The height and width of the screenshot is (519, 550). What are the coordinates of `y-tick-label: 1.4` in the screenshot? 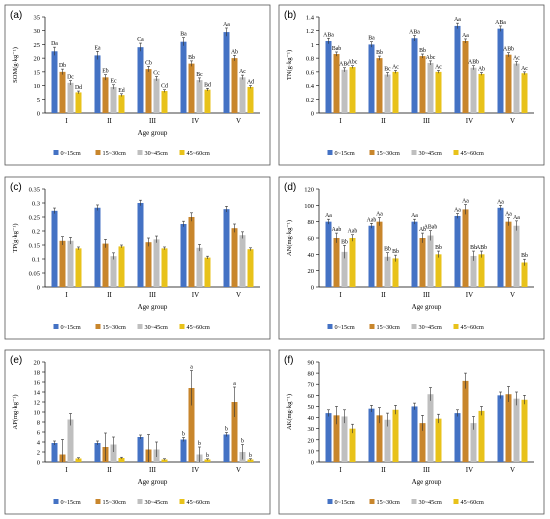 It's located at (310, 18).